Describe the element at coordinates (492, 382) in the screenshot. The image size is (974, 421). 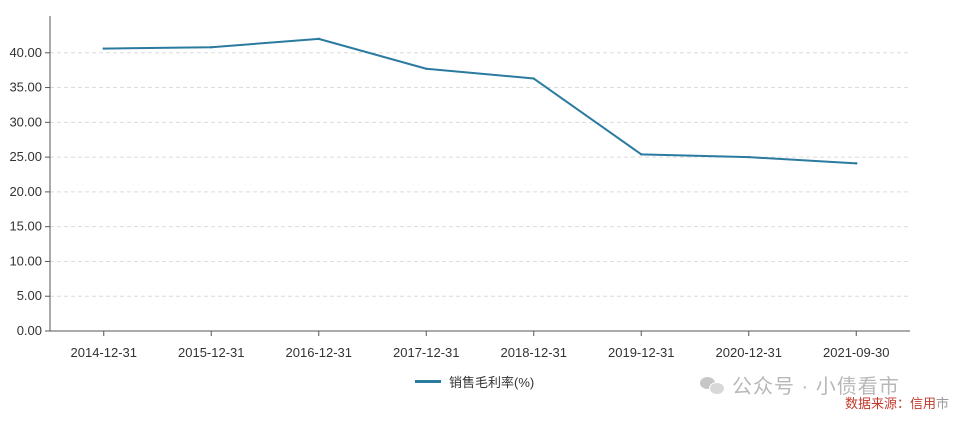
I see `legend-label: 销售毛利率(%)` at that location.